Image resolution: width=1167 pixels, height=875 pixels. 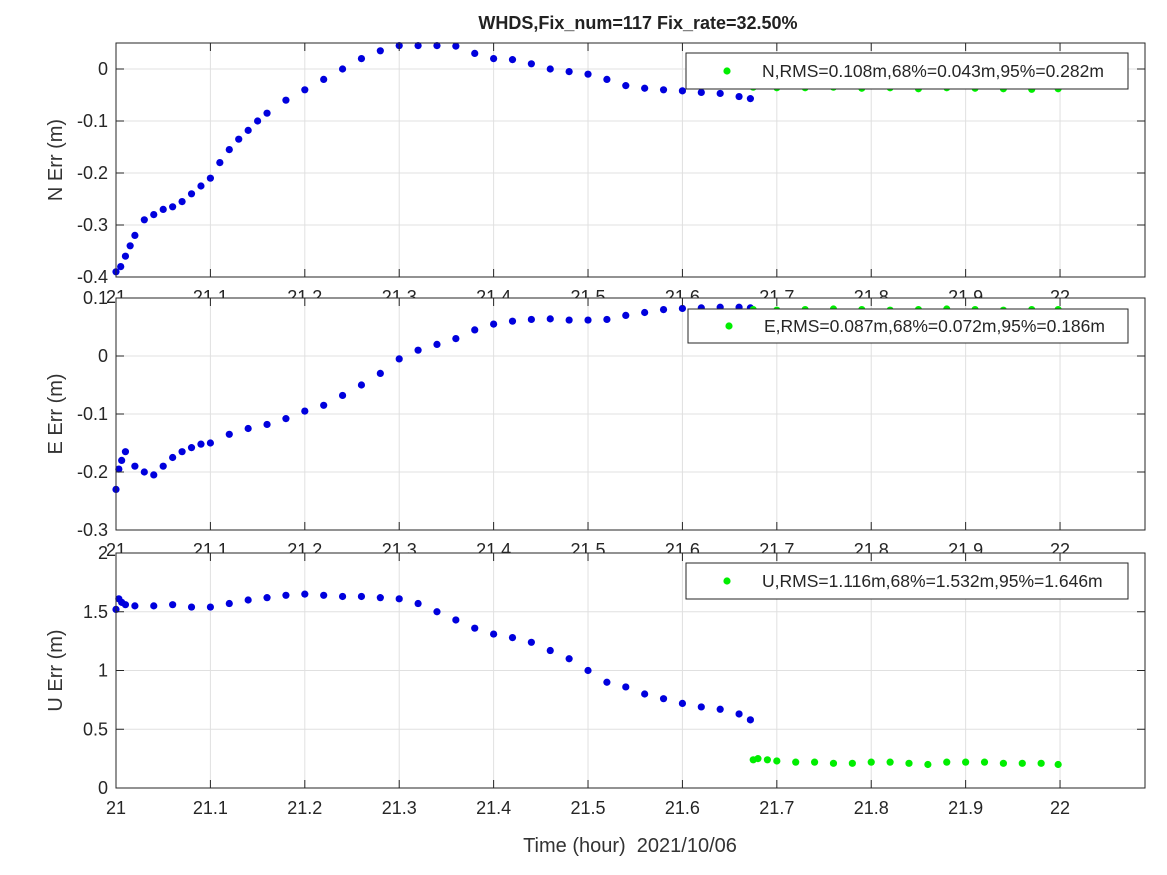 I want to click on legend-label: E,RMS=0.087m,68%=0.072m,95%=0.186m, so click(x=934, y=326).